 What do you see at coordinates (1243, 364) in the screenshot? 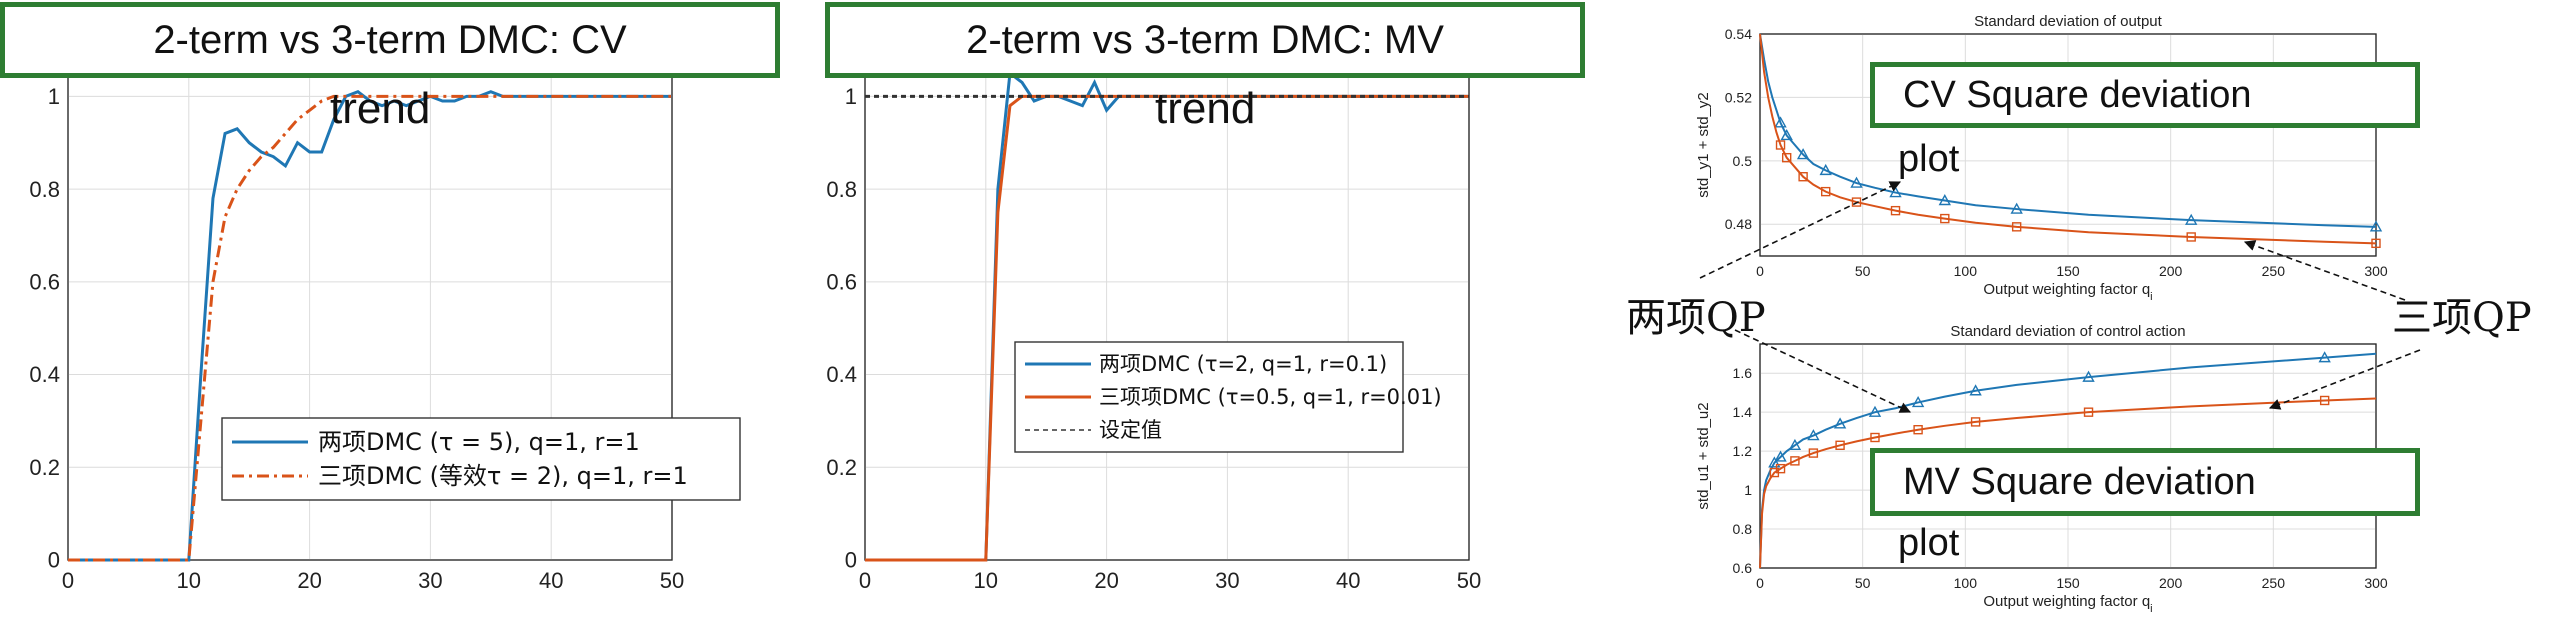
I see `mv-legend-label-0: 两项DMC (τ=2, q=1, r=0.1)` at bounding box center [1243, 364].